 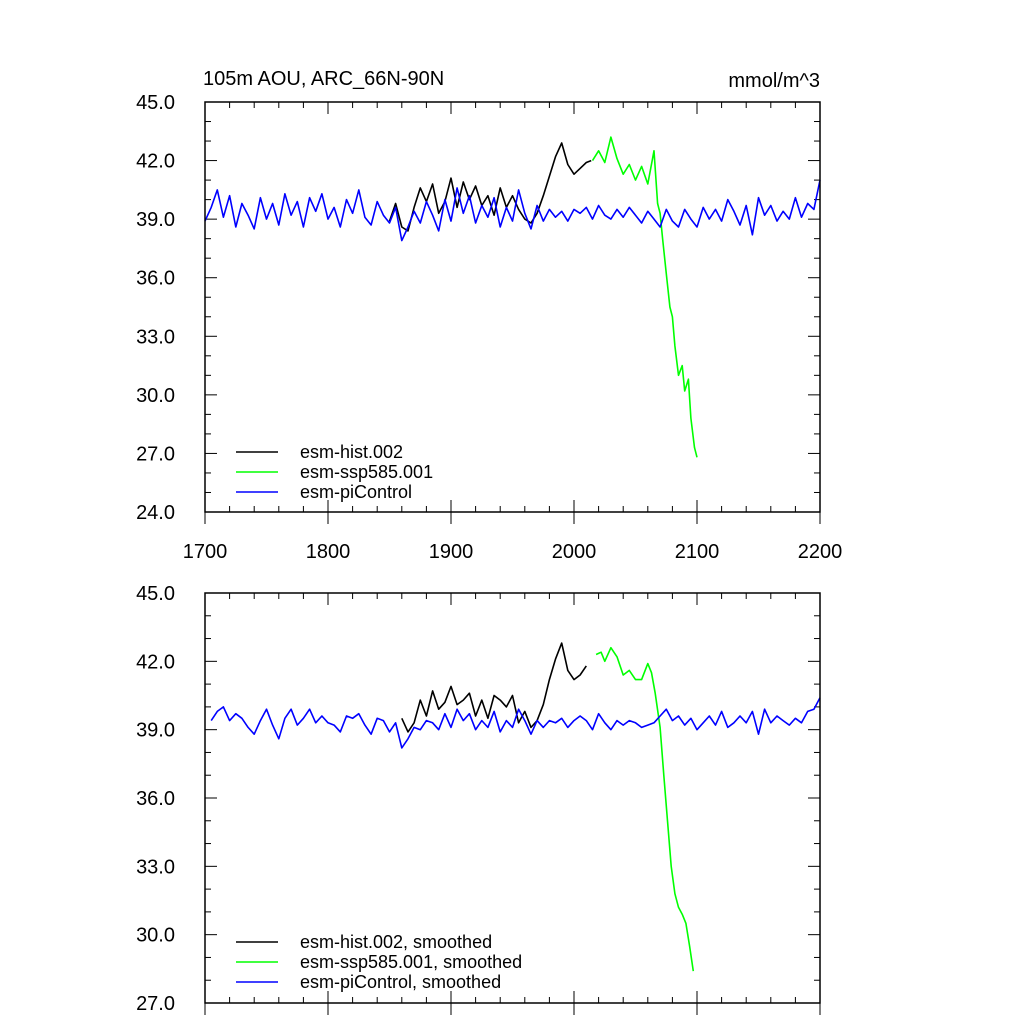 What do you see at coordinates (351, 452) in the screenshot?
I see `legend-label: esm-hist.002` at bounding box center [351, 452].